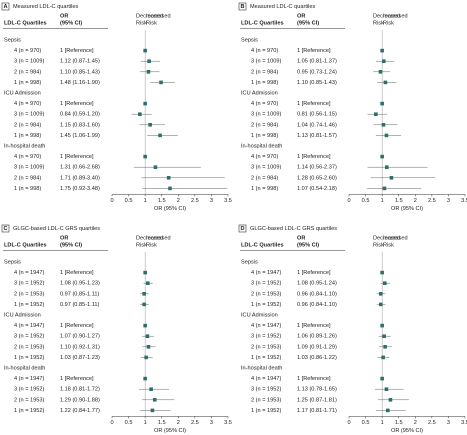 The height and width of the screenshot is (435, 467). What do you see at coordinates (395, 238) in the screenshot?
I see `increased-risk-label: Increased` at bounding box center [395, 238].